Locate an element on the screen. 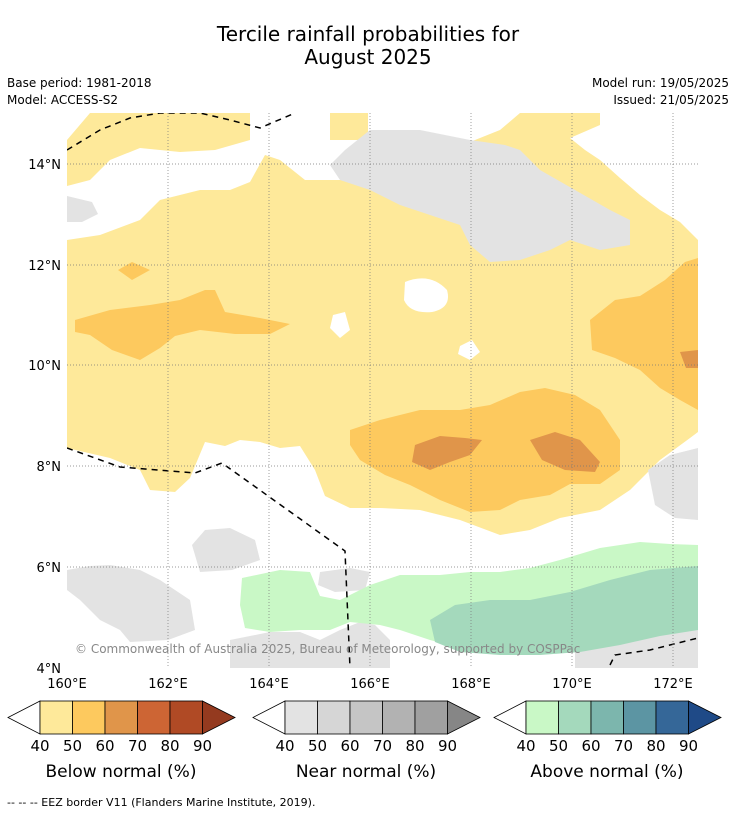 The width and height of the screenshot is (736, 816). below-normal-40-nw is located at coordinates (158, 149).